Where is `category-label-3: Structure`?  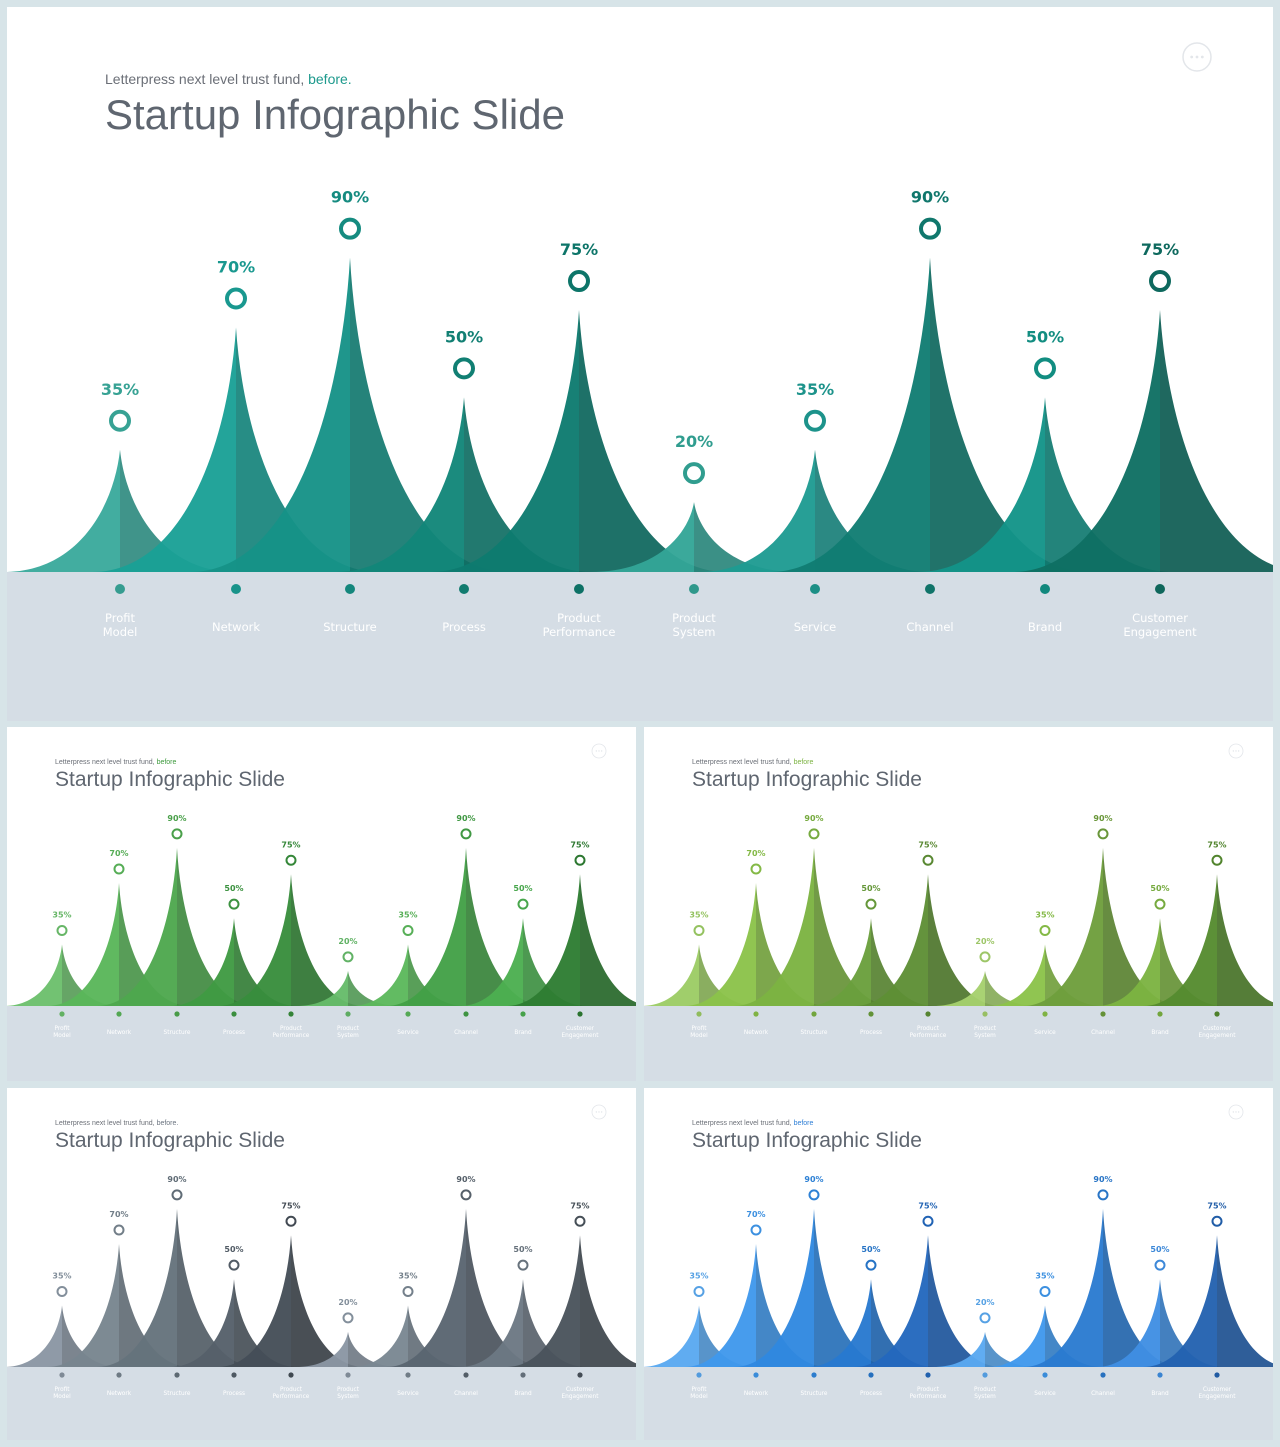
category-label-3: Structure is located at coordinates (350, 627).